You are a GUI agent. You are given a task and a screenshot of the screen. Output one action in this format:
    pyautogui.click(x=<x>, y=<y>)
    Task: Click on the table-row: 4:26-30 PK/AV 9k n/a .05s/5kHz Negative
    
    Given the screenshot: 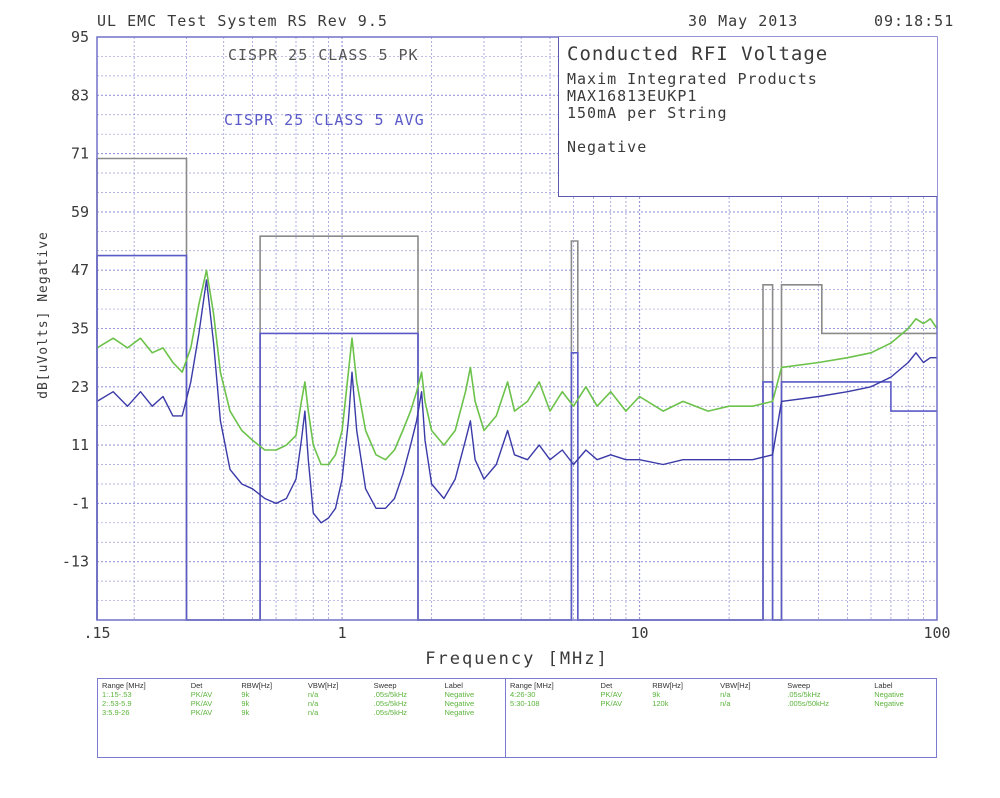 What is the action you would take?
    pyautogui.click(x=721, y=694)
    